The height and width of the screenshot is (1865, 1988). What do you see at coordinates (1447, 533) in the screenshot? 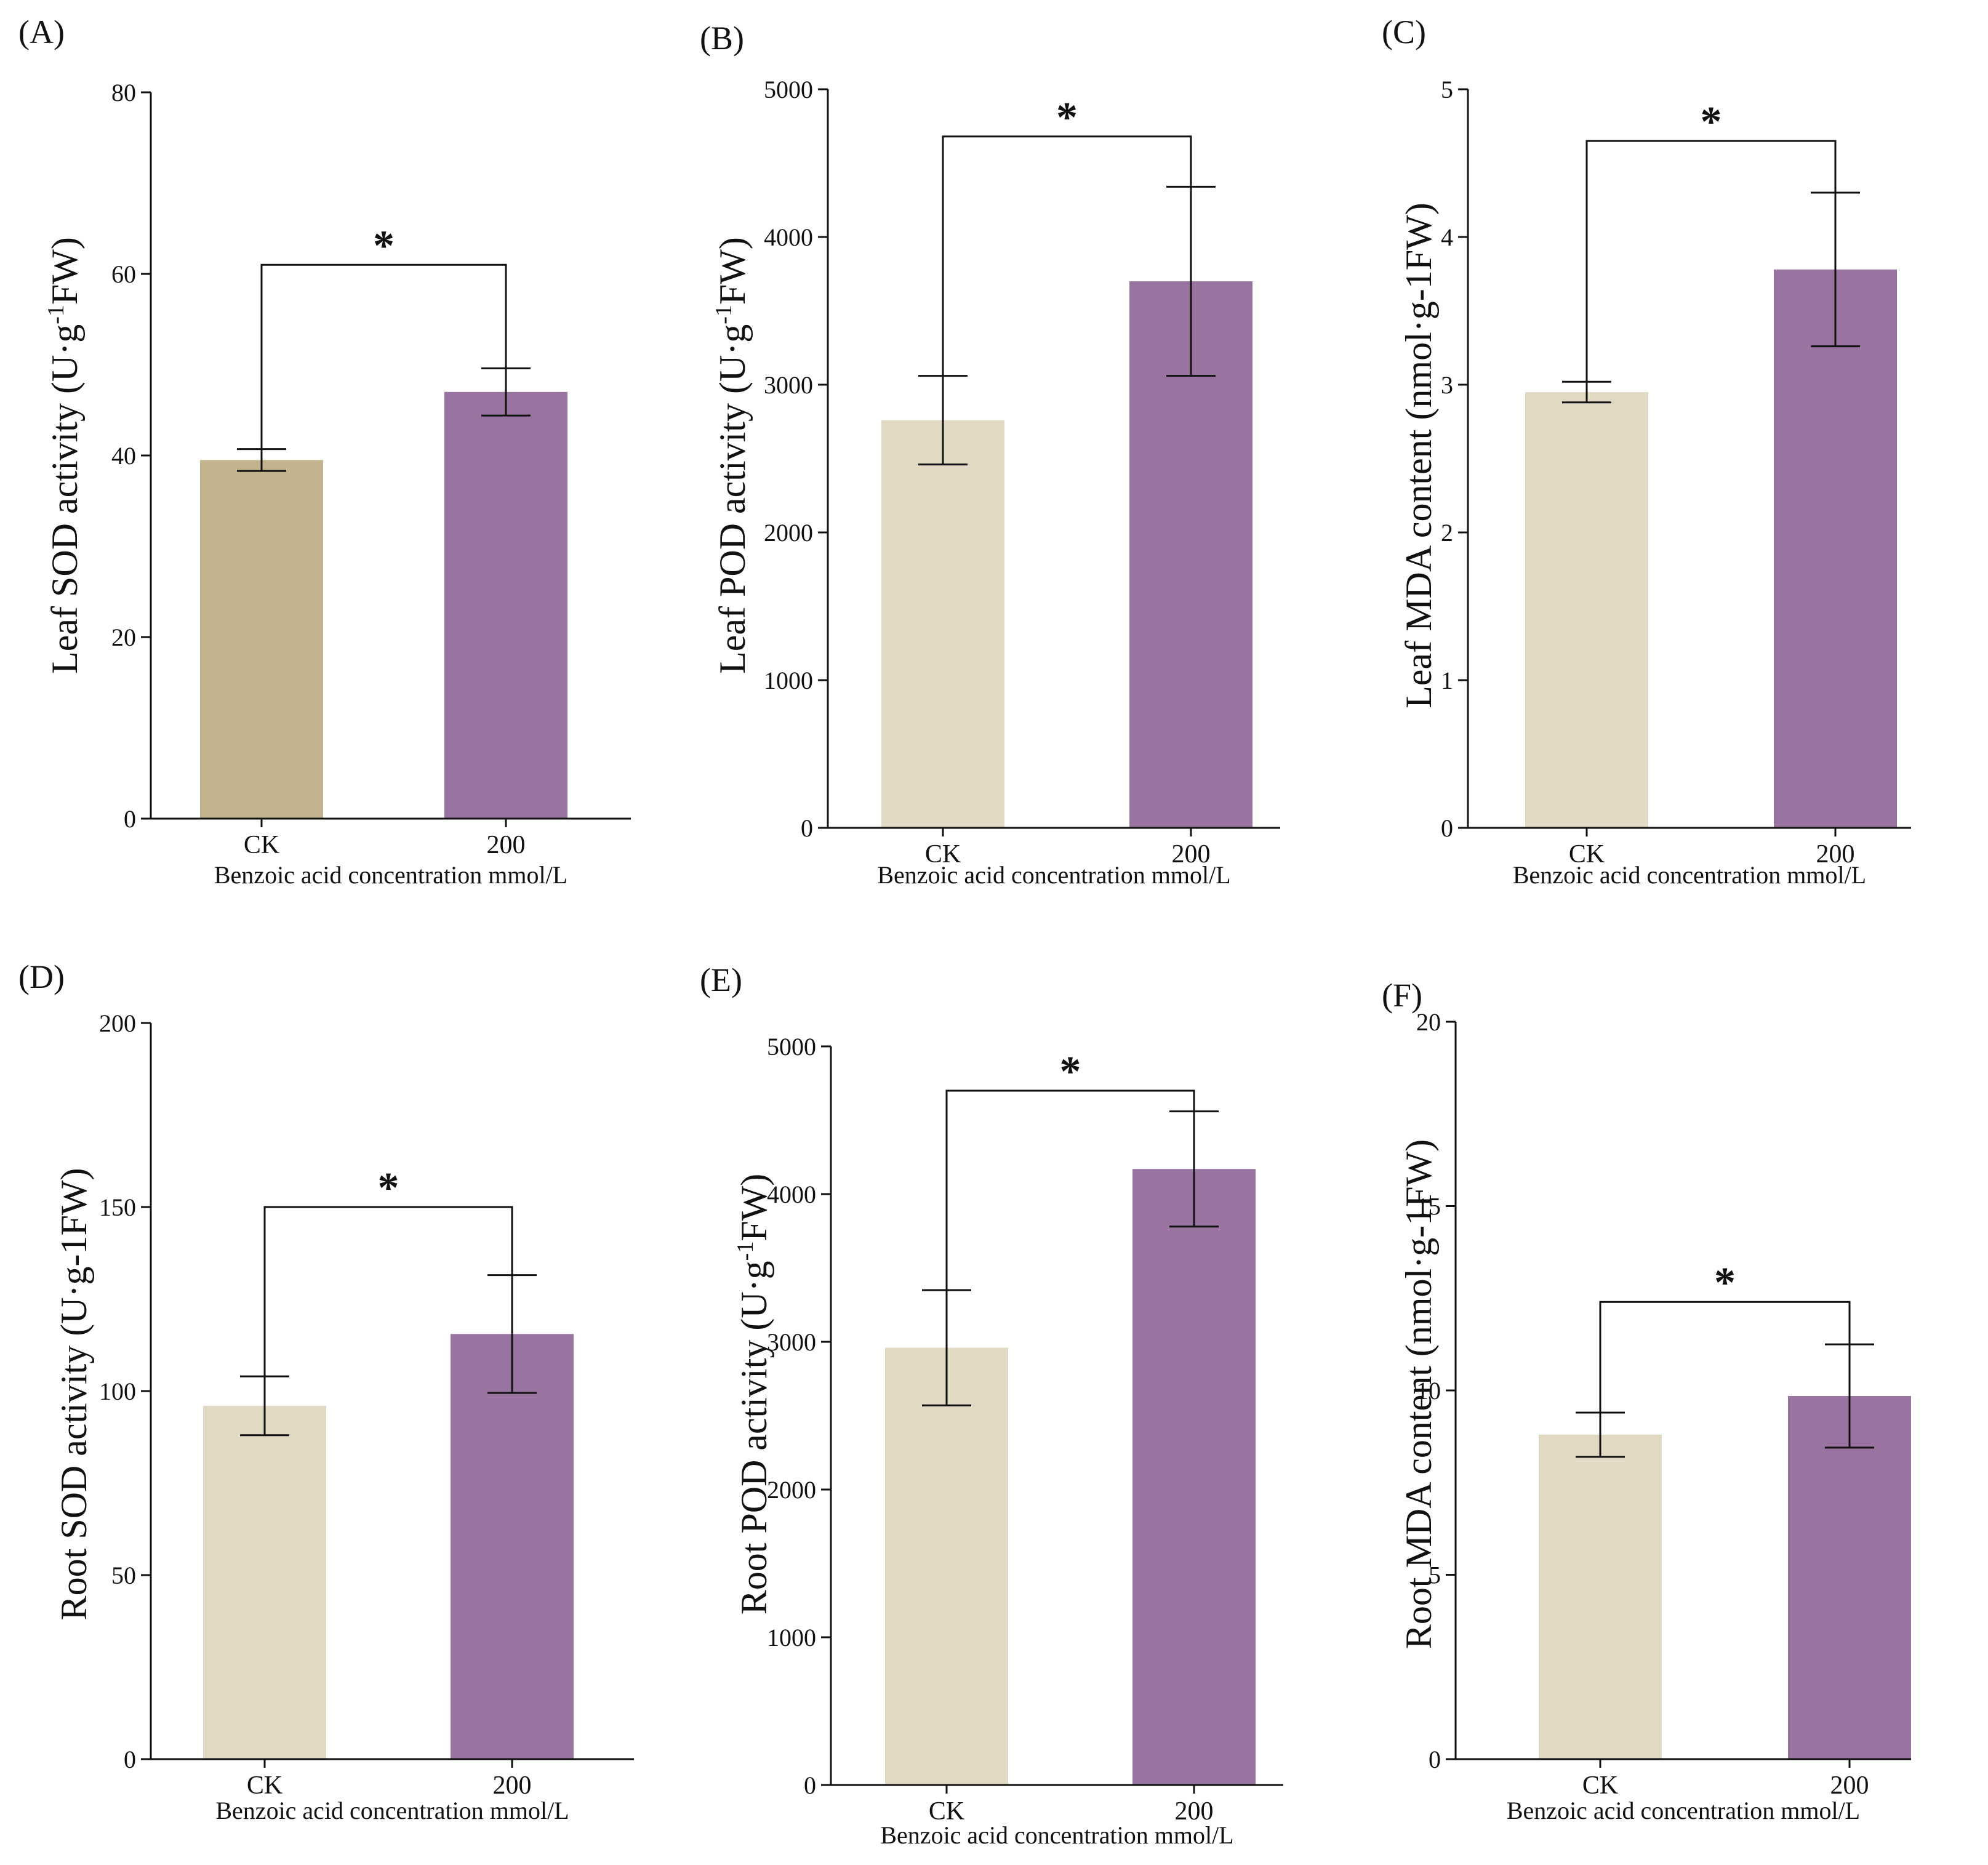
I see `y-tick-label: 2` at bounding box center [1447, 533].